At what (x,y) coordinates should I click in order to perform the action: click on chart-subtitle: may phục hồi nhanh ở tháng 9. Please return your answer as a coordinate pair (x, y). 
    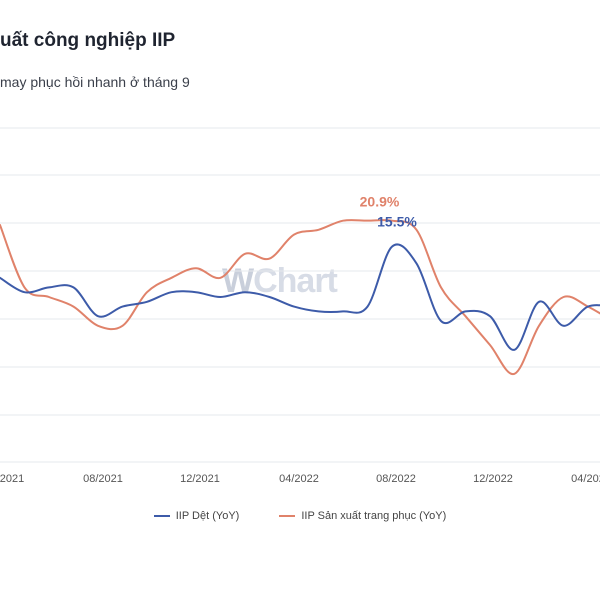
    Looking at the image, I should click on (95, 82).